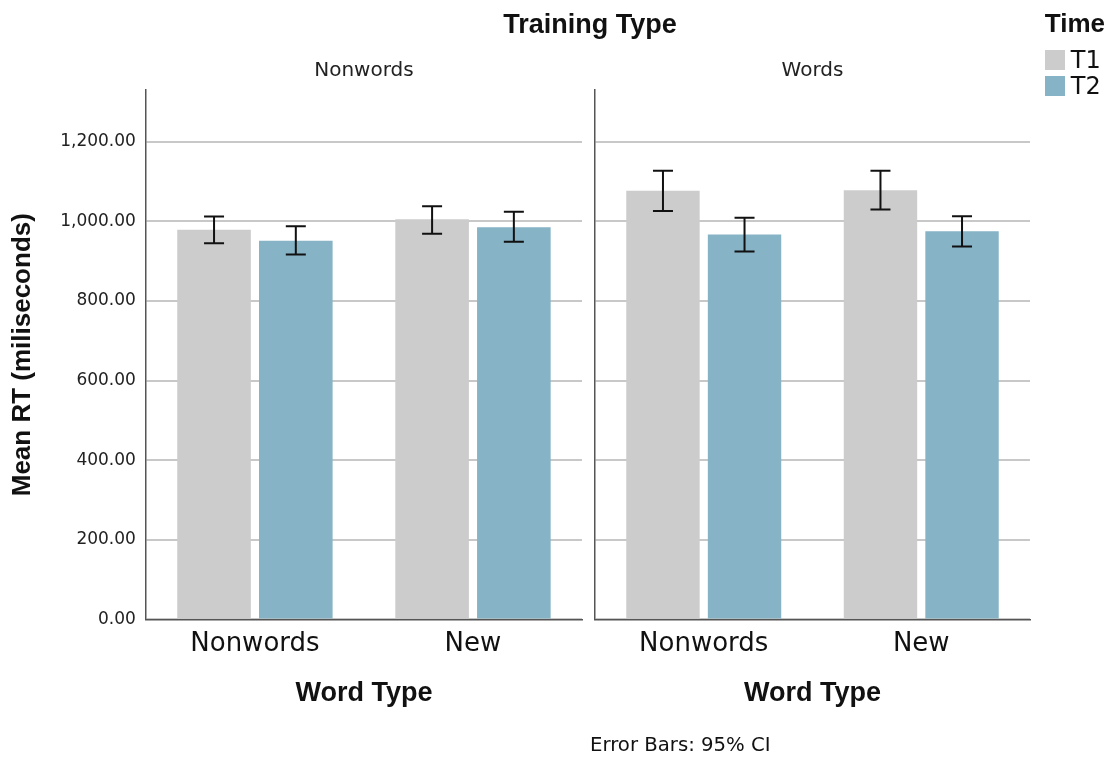 Image resolution: width=1111 pixels, height=758 pixels. What do you see at coordinates (106, 458) in the screenshot?
I see `y-tick-label: 400.00` at bounding box center [106, 458].